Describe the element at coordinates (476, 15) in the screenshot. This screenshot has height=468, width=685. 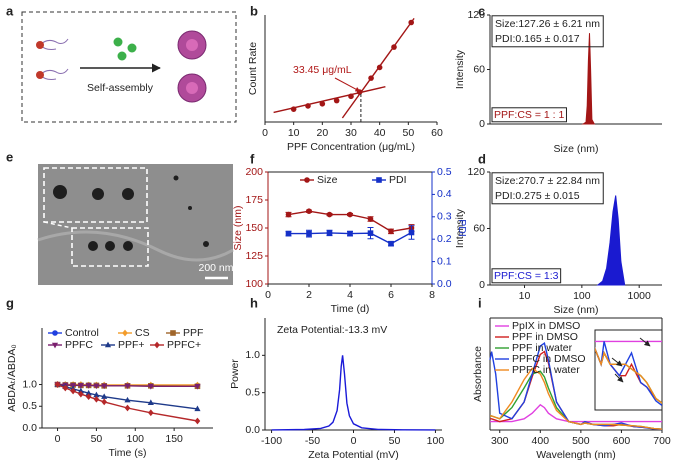
I see `y-tick-label: 120` at that location.